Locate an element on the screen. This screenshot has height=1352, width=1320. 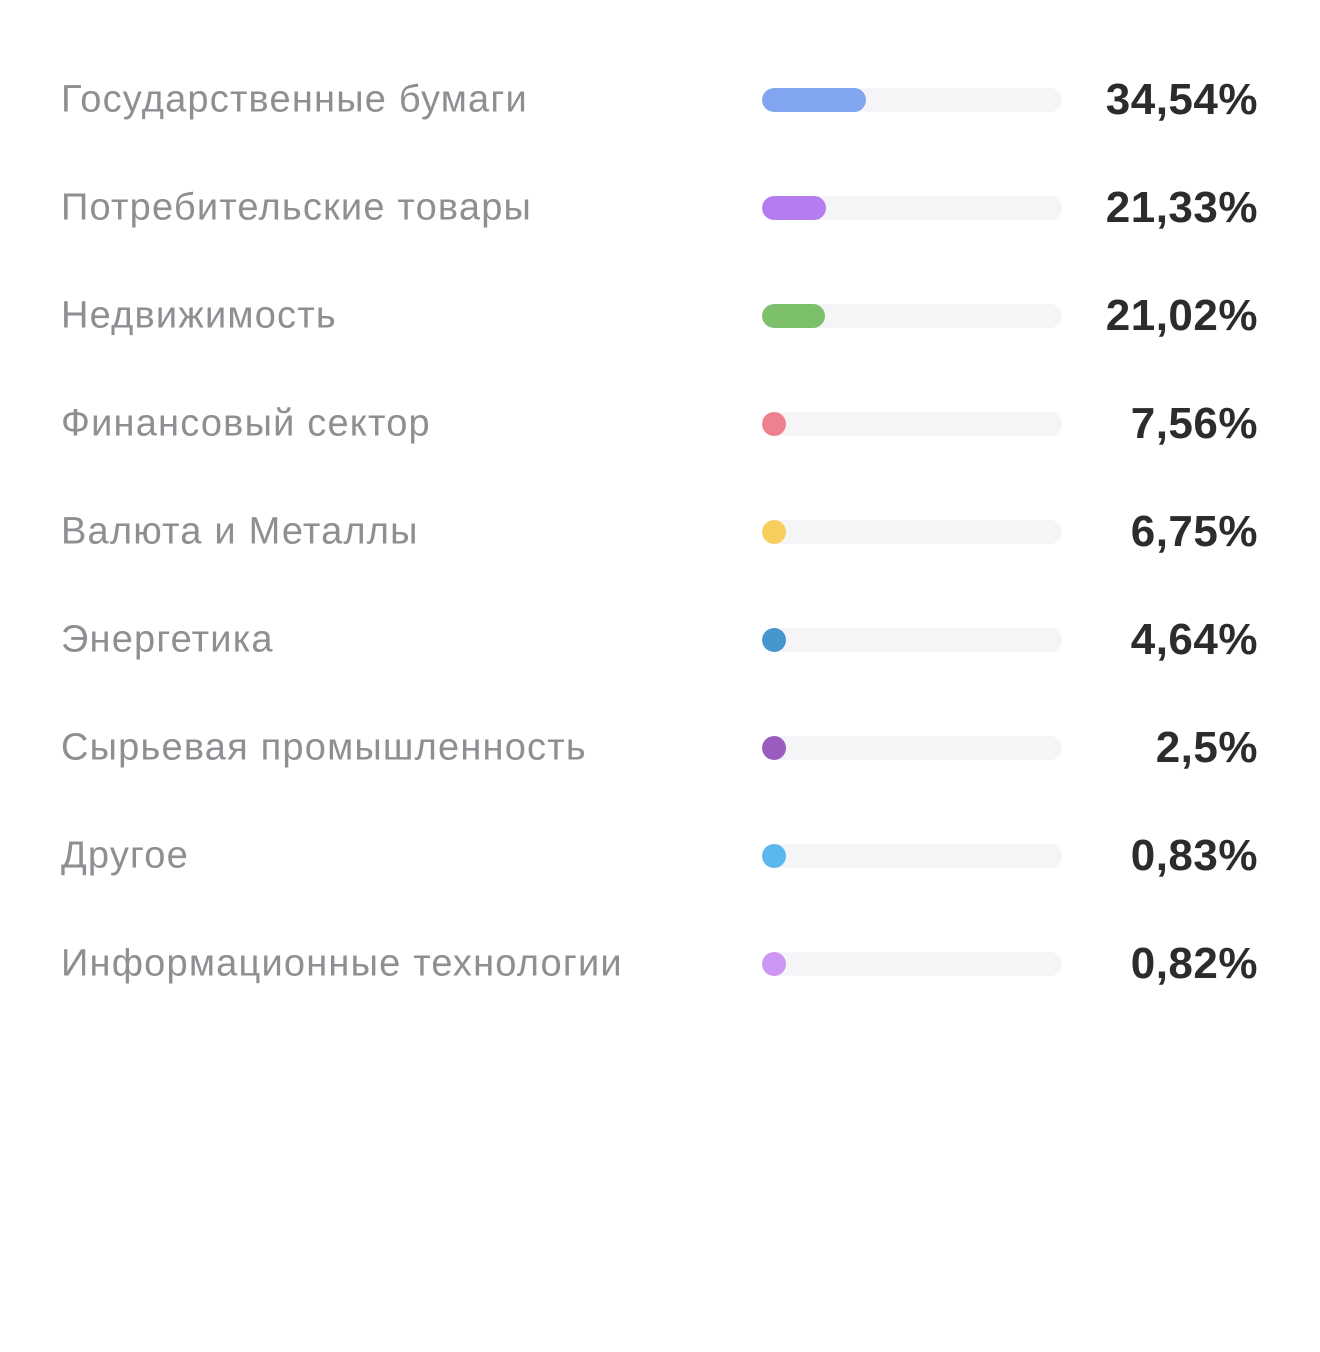
allocation-value: 7,56% is located at coordinates (1194, 423).